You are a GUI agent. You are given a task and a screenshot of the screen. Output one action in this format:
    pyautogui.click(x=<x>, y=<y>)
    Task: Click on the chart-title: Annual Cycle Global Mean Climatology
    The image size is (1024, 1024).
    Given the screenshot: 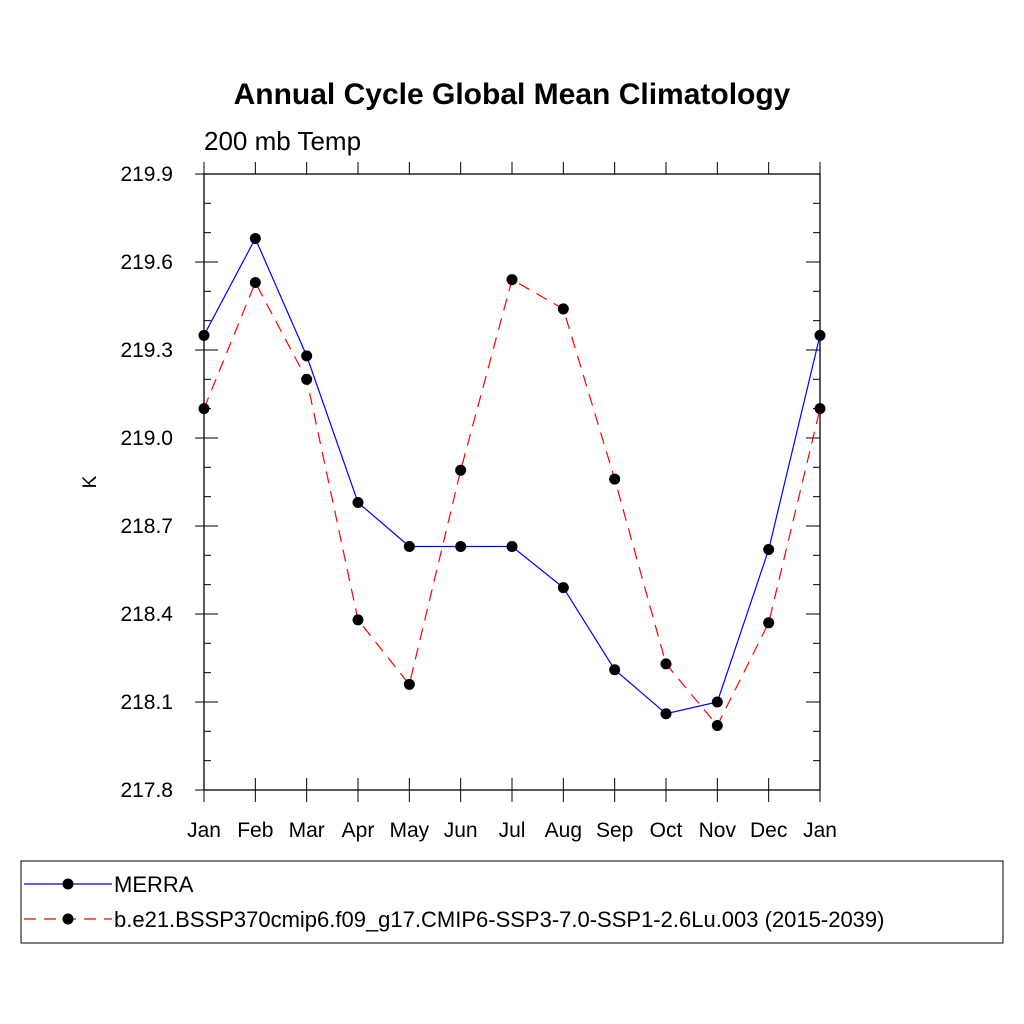 What is the action you would take?
    pyautogui.click(x=512, y=94)
    